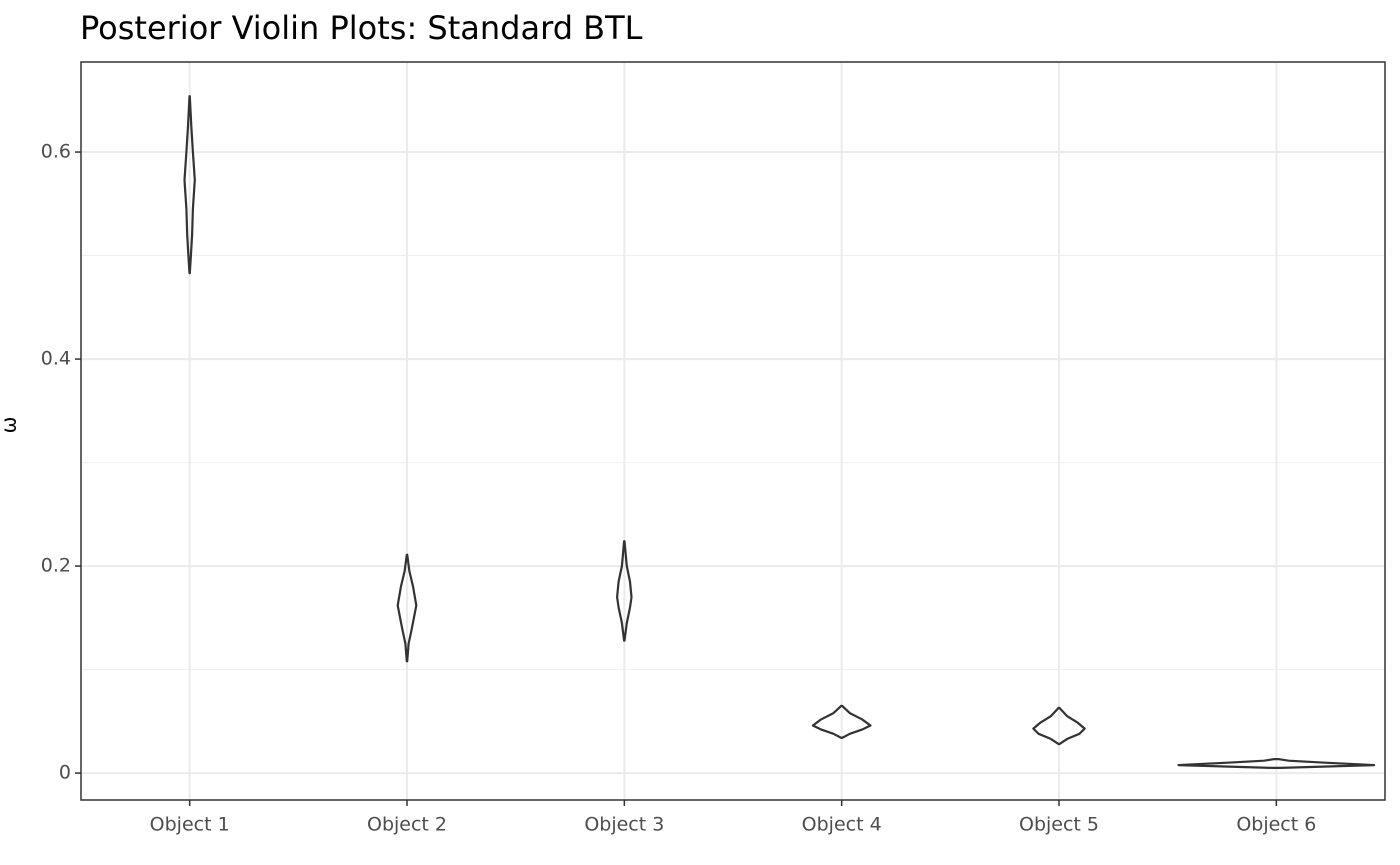 This screenshot has width=1400, height=865. I want to click on x-tick-label: Object 5, so click(1059, 825).